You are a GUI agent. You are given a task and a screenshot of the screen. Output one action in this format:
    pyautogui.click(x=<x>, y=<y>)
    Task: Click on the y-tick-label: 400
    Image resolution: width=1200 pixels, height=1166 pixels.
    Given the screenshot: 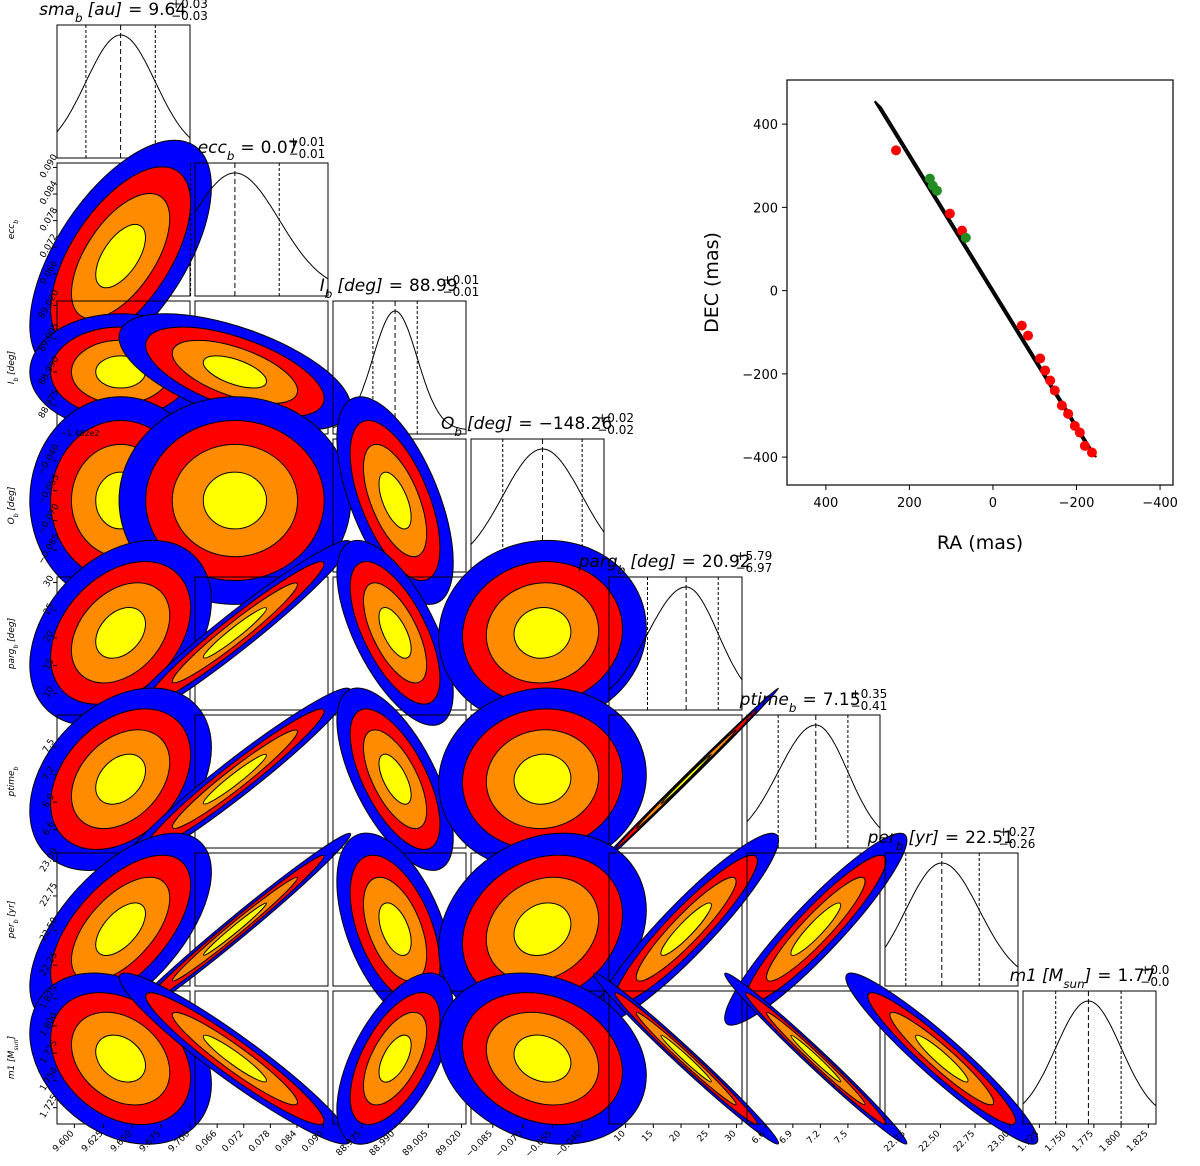 What is the action you would take?
    pyautogui.click(x=765, y=125)
    